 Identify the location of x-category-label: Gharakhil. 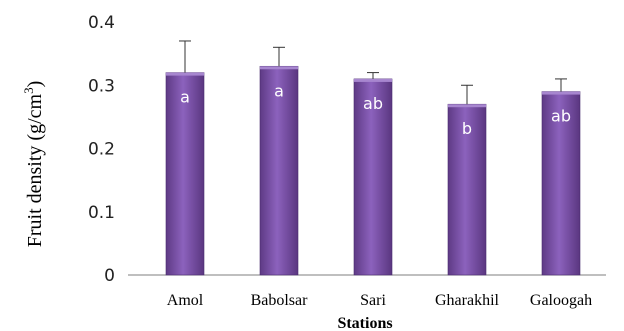
(467, 300).